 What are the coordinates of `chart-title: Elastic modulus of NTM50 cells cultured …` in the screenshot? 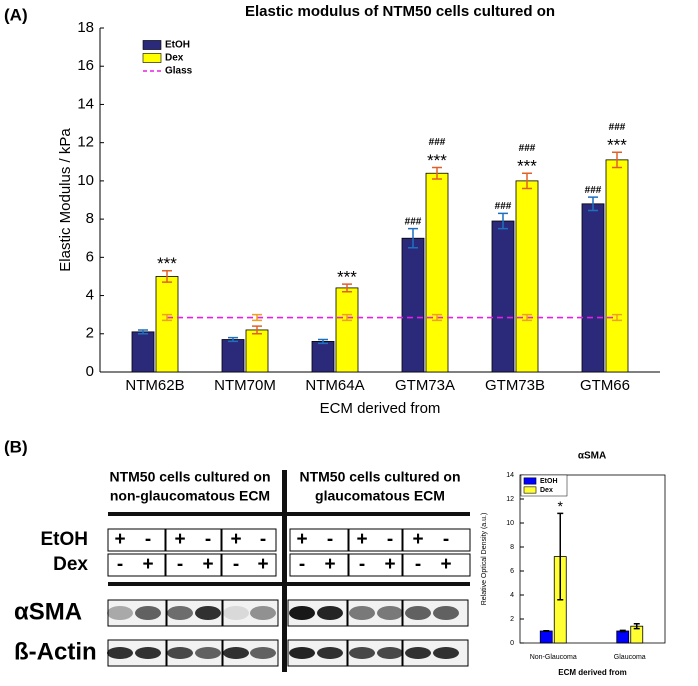 It's located at (400, 11).